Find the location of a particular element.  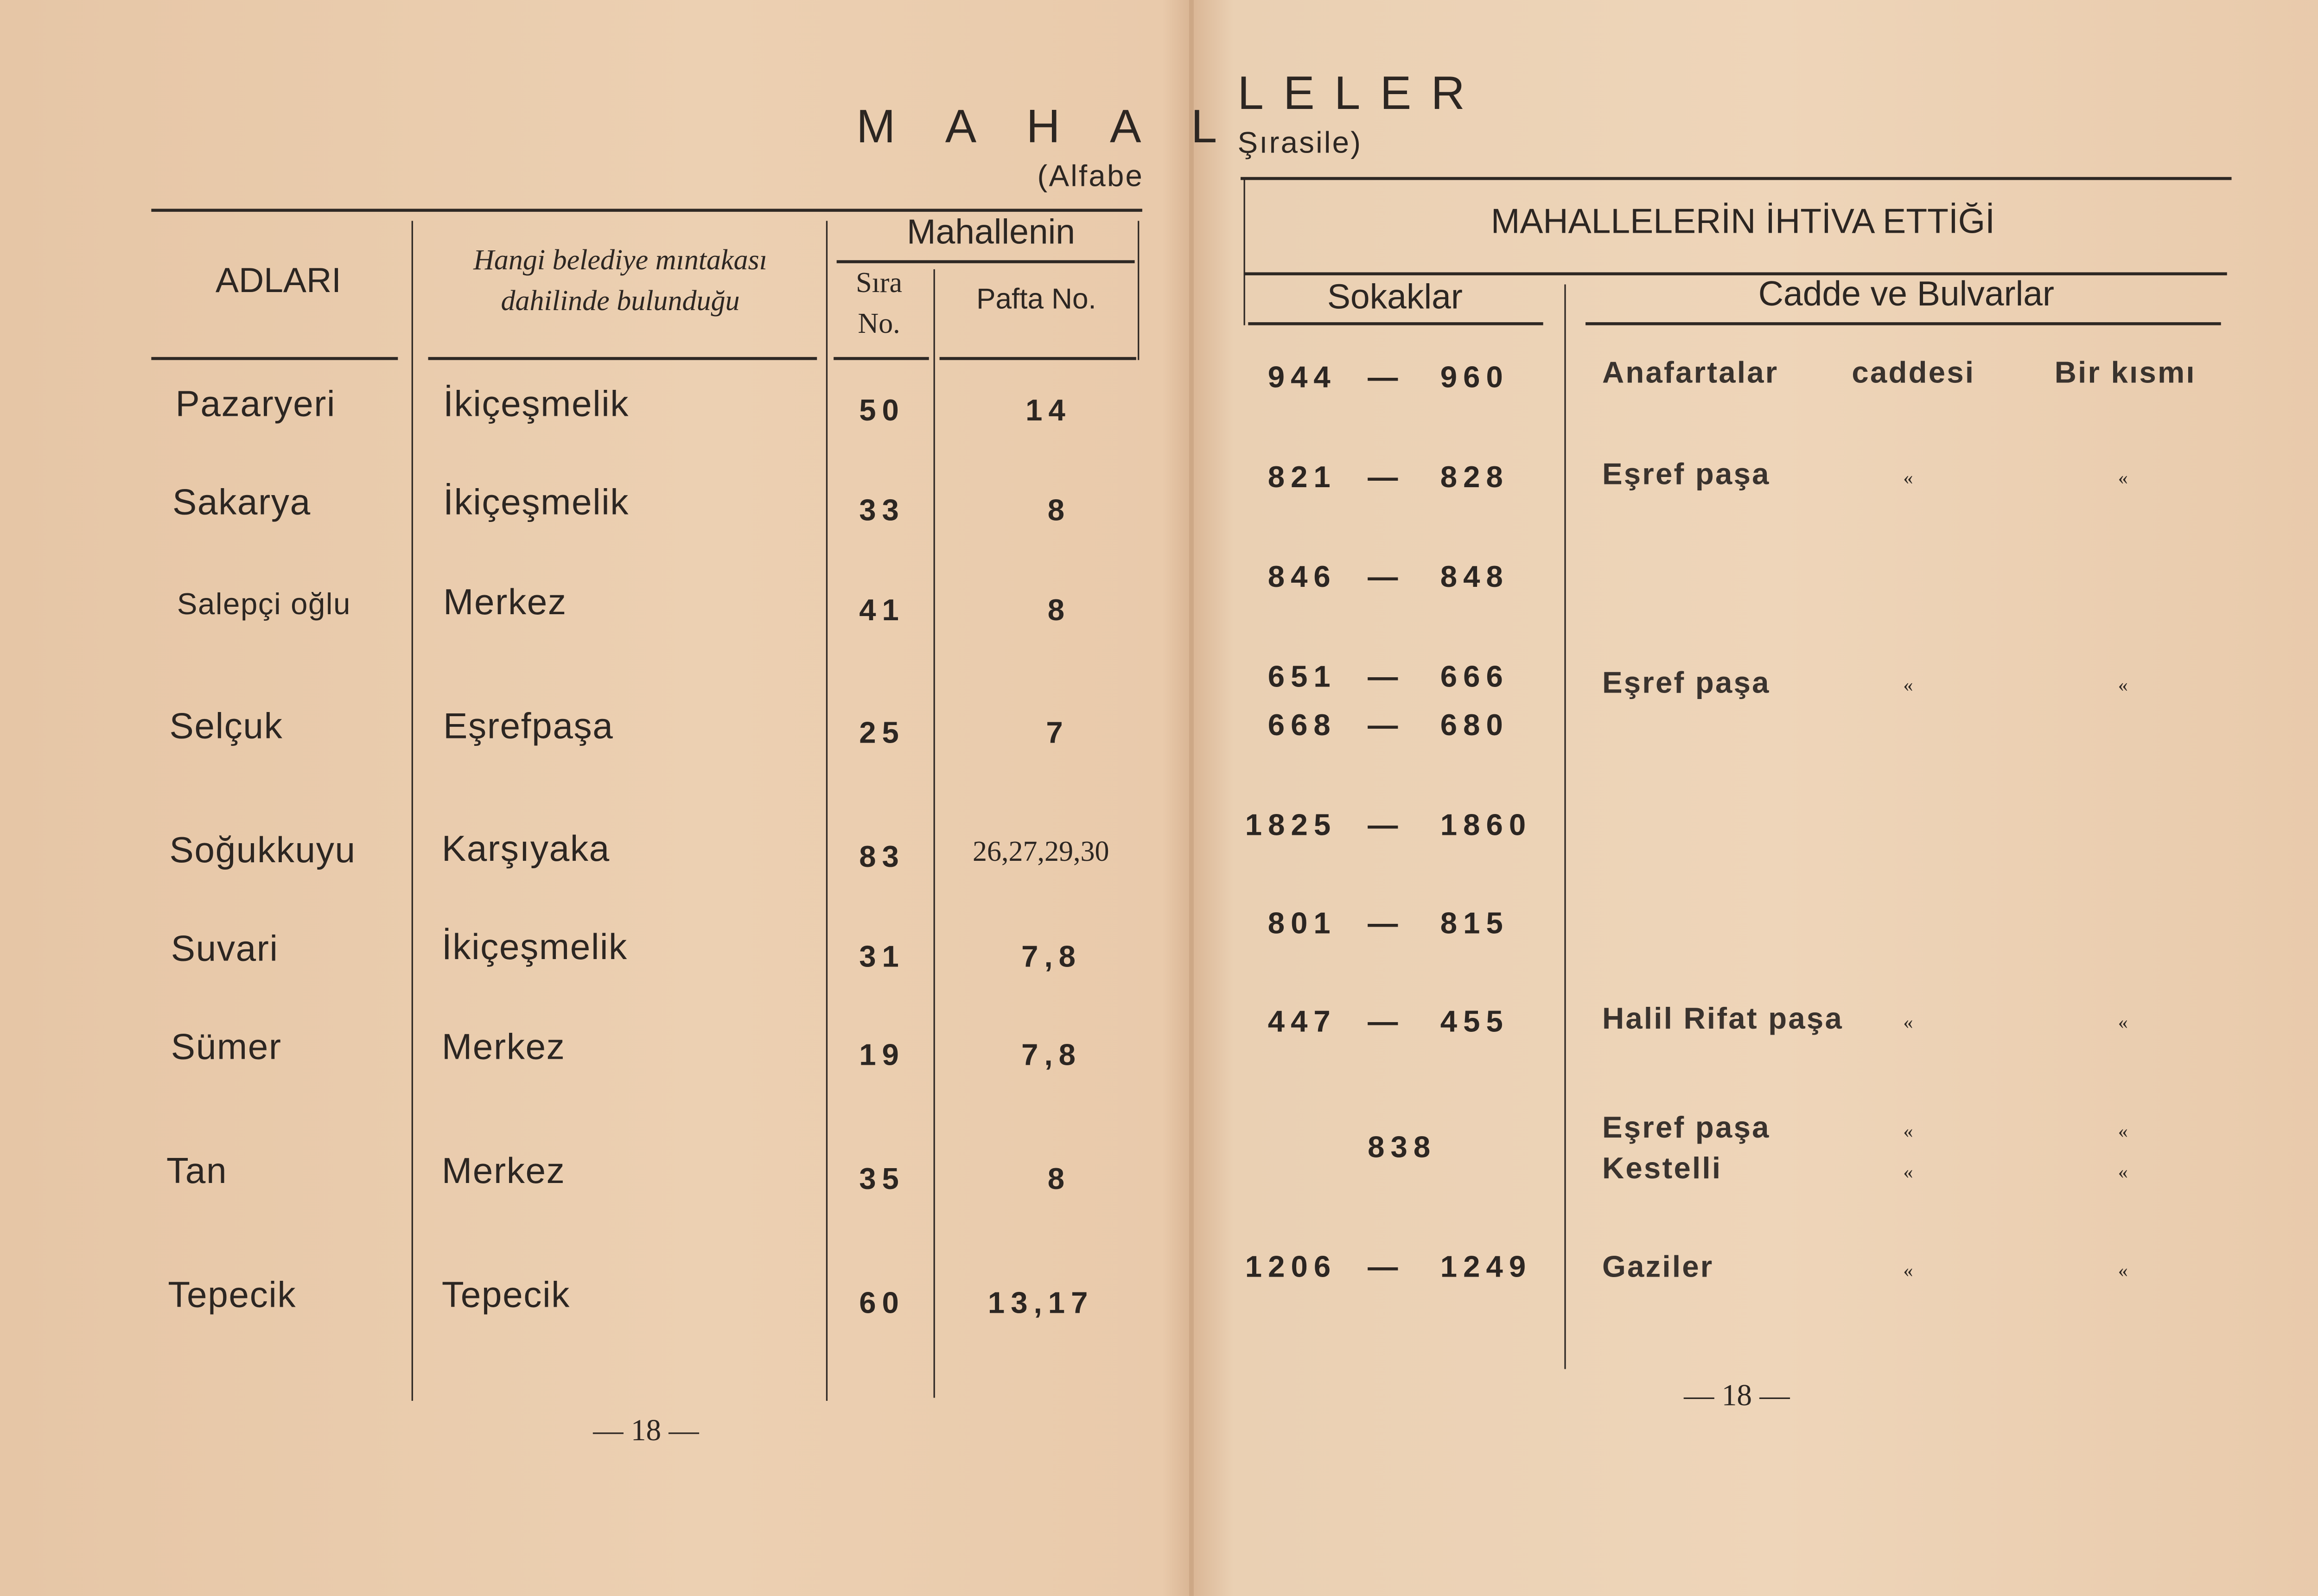

street-from: 651 is located at coordinates (1302, 677).